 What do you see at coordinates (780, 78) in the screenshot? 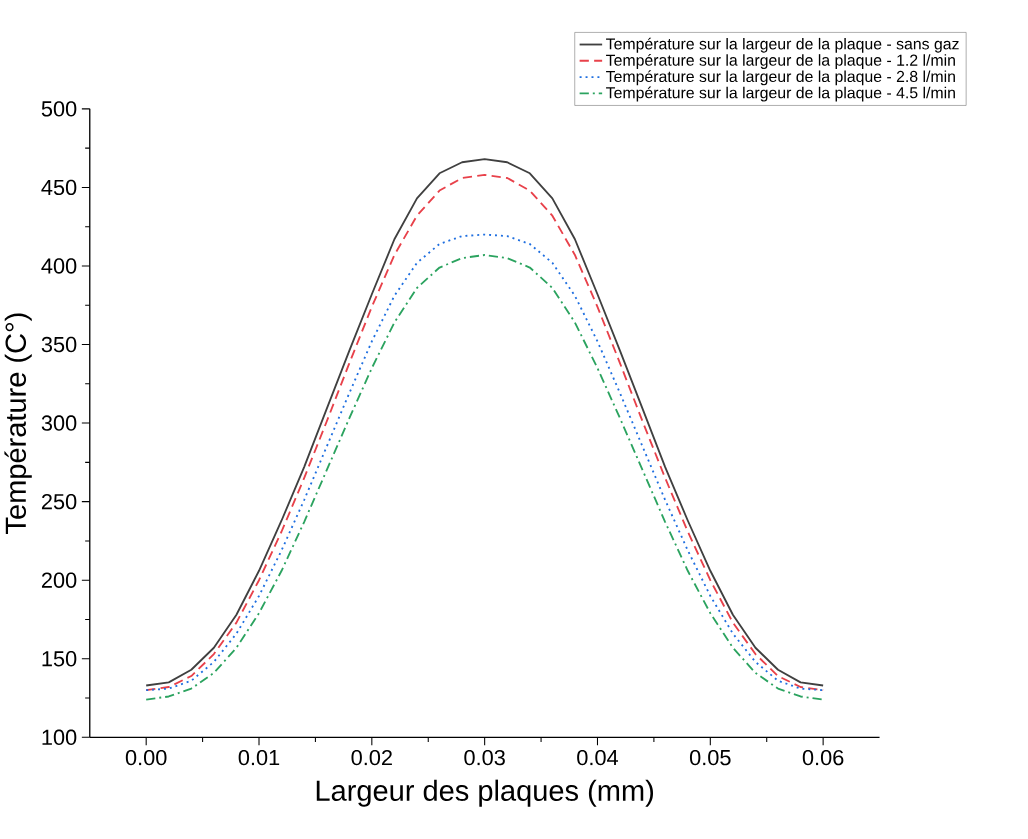
I see `legend-label: Température sur la largeur de la plaque - 2.8 l/min` at bounding box center [780, 78].